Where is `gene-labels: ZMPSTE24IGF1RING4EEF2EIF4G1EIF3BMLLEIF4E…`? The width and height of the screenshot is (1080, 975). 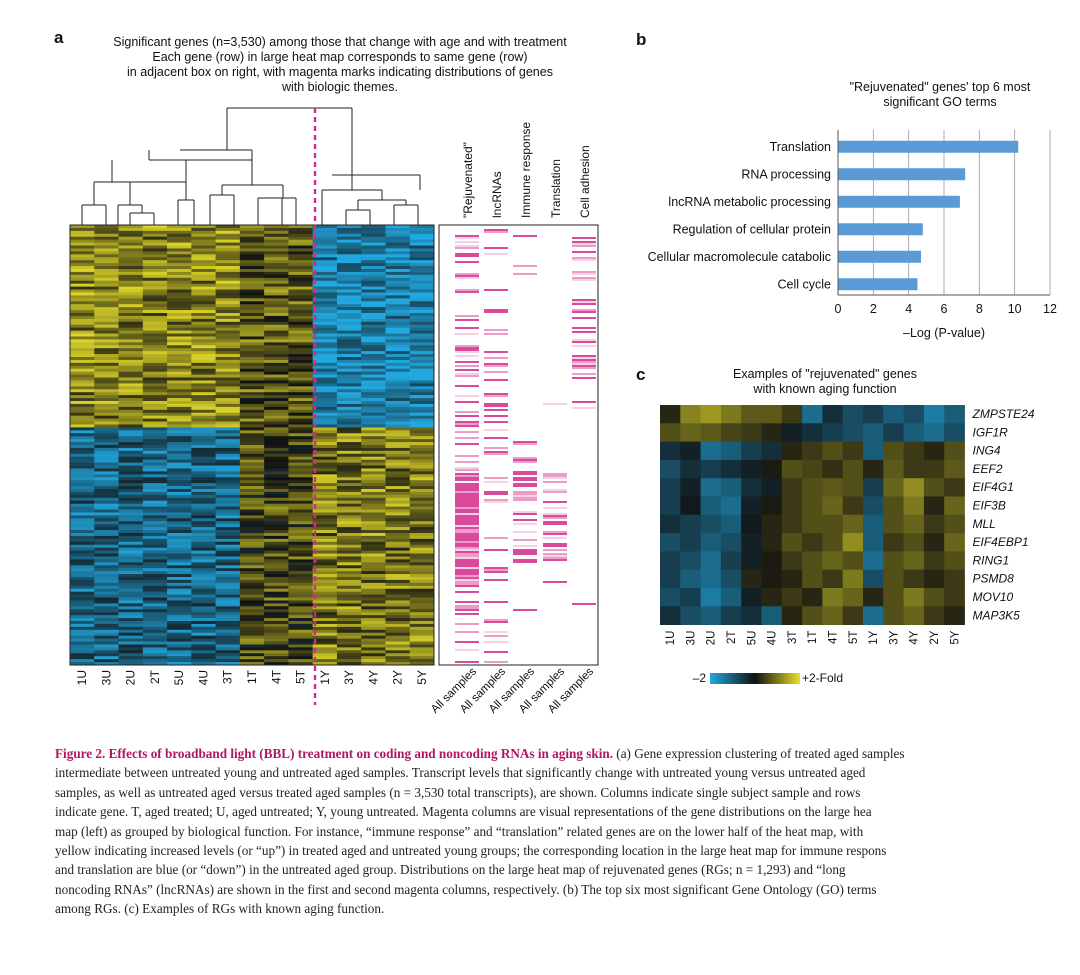
gene-labels: ZMPSTE24IGF1RING4EEF2EIF4G1EIF3BMLLEIF4E… is located at coordinates (1003, 514).